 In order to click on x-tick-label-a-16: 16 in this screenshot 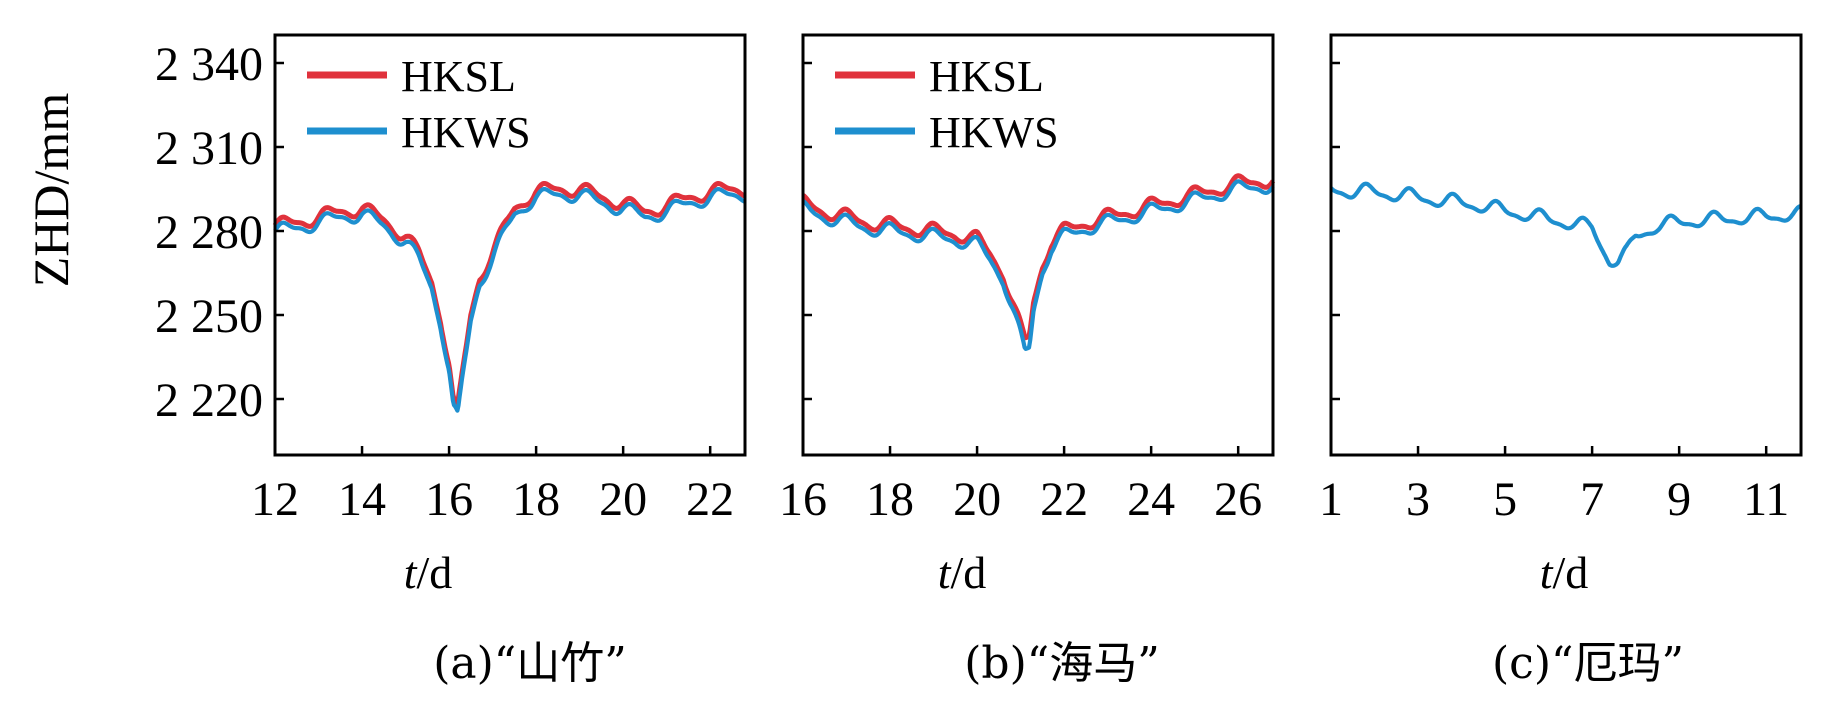, I will do `click(449, 499)`.